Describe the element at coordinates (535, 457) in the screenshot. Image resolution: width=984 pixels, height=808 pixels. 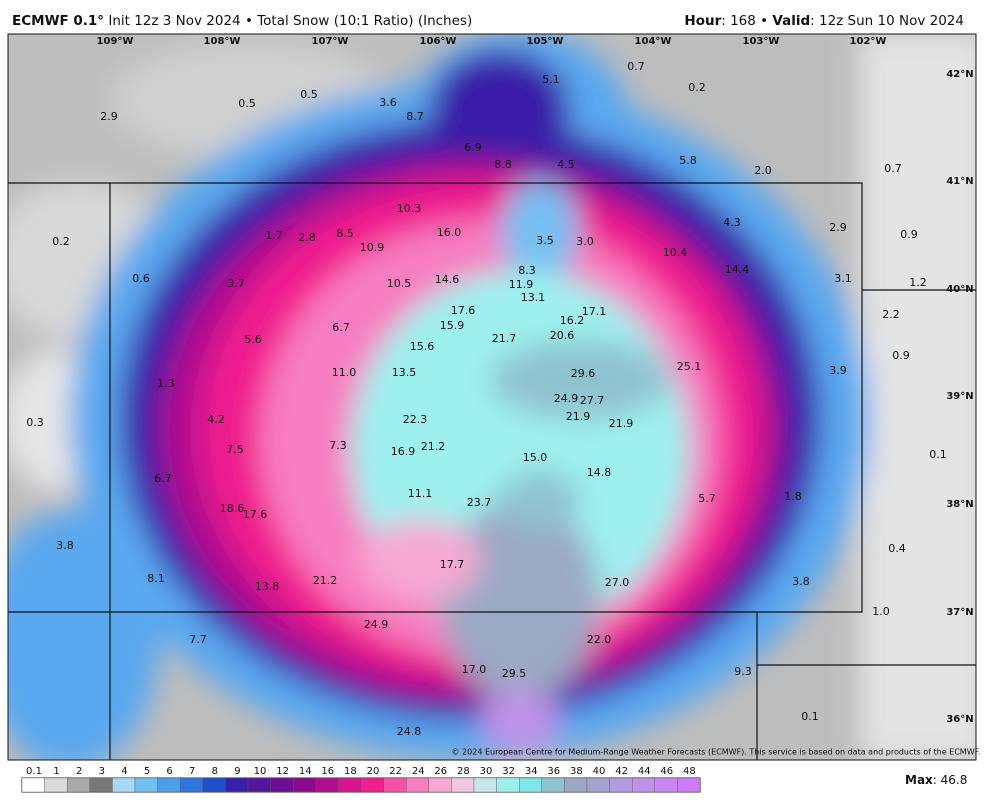
I see `snow-total-label: 15.0` at that location.